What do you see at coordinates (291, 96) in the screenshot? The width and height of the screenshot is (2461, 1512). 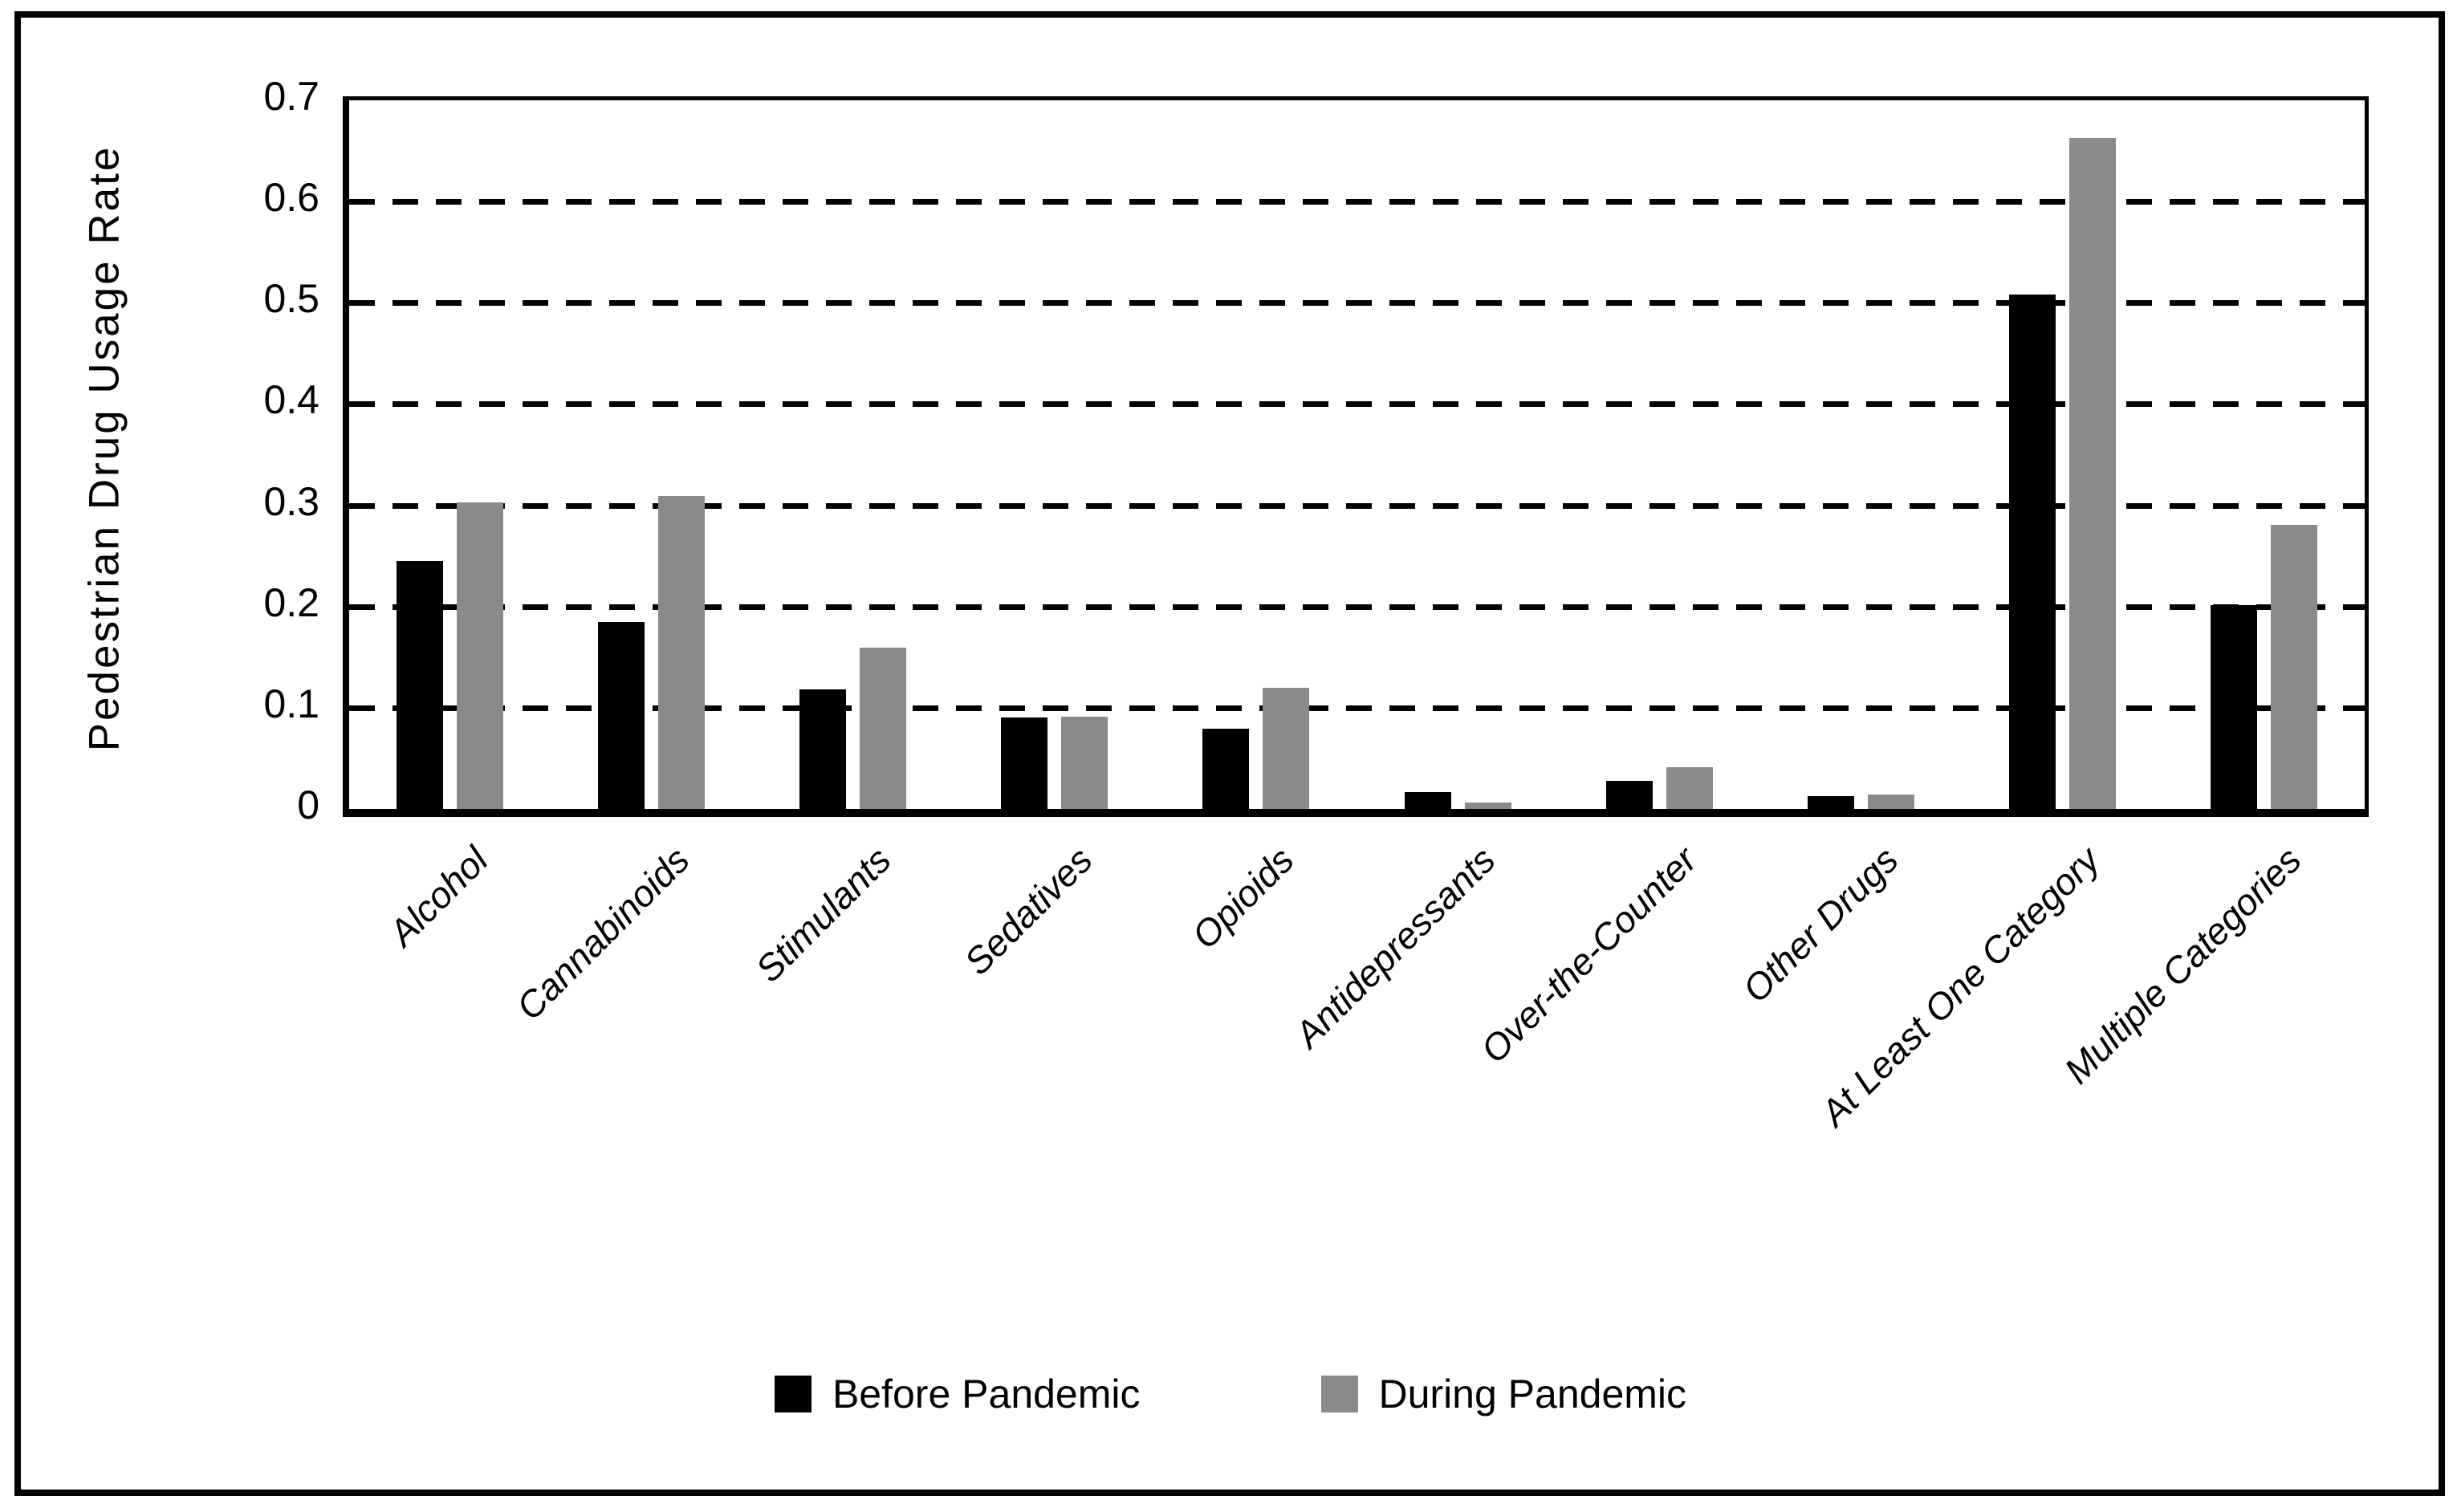 I see `y-tick-label: 0.7` at bounding box center [291, 96].